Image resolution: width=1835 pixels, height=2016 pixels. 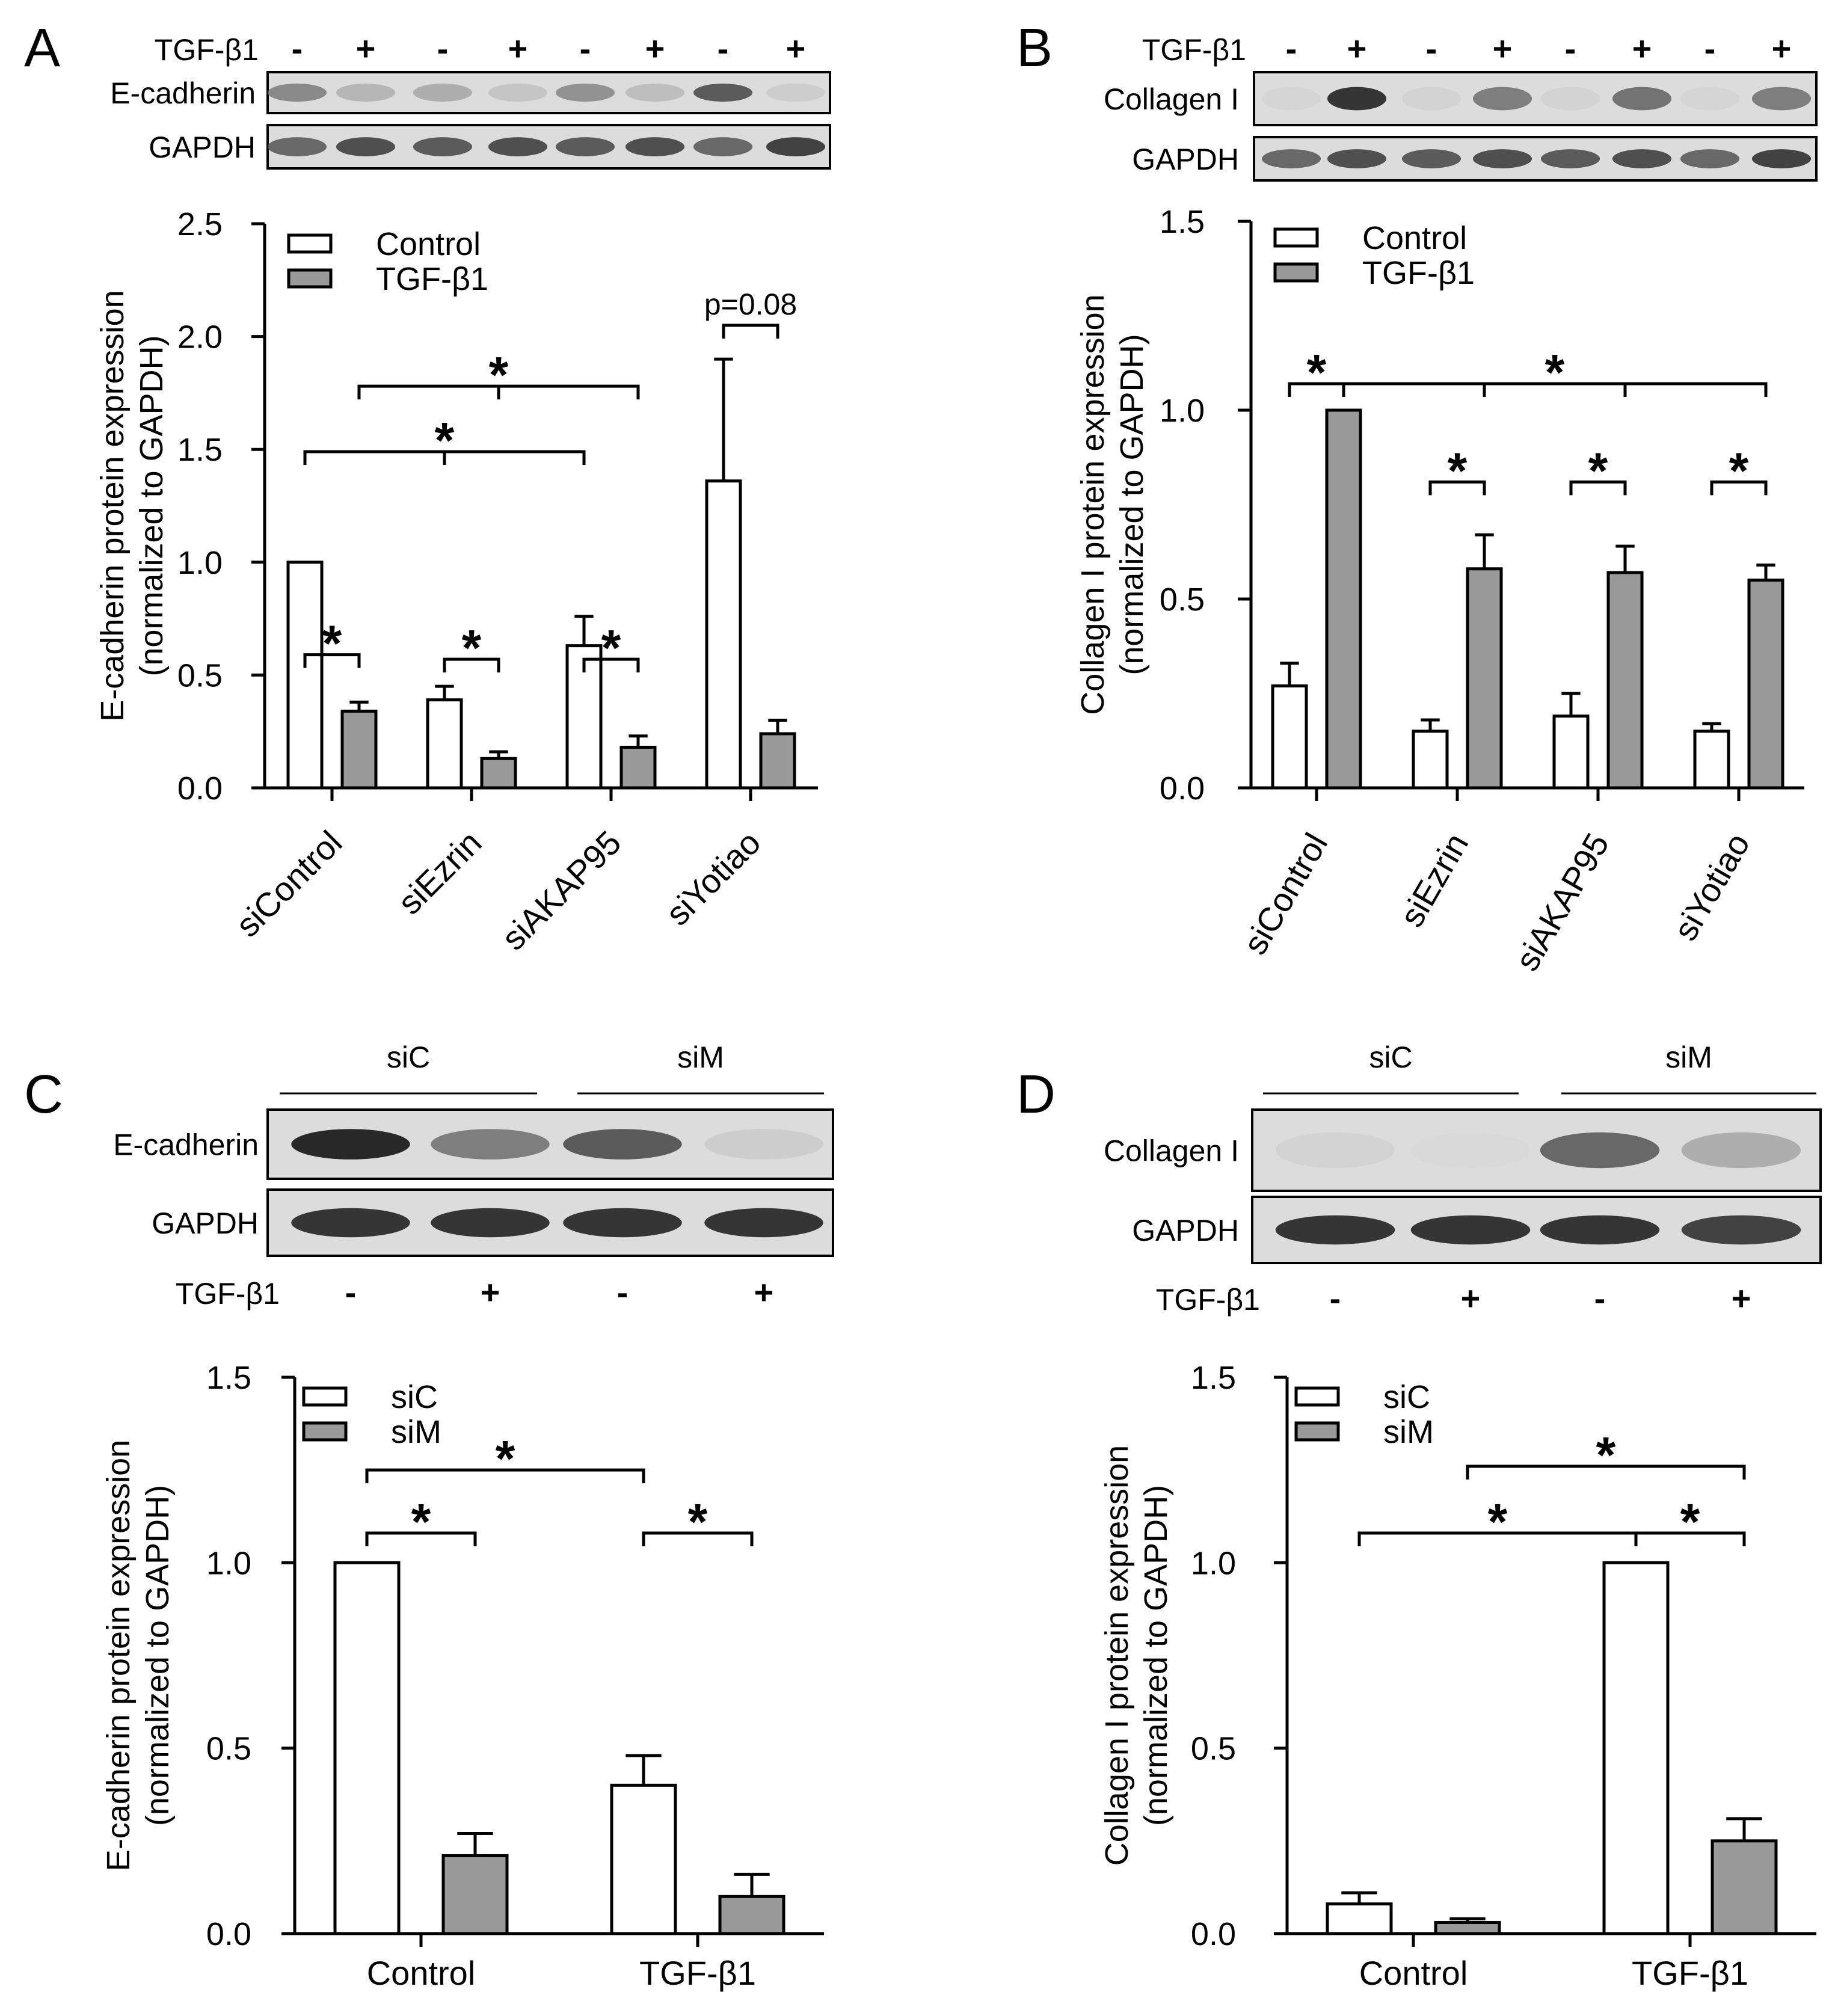 What do you see at coordinates (1477, 1230) in the screenshot?
I see `western-blot-gapdh: GAPDH` at bounding box center [1477, 1230].